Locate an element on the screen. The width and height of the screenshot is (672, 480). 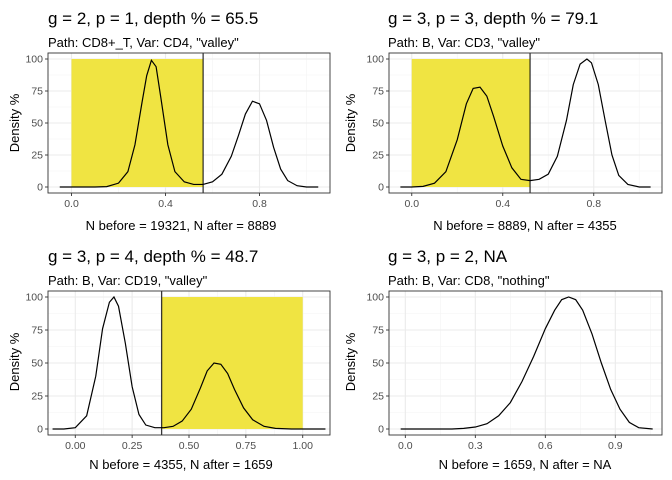
panel-title: g = 2, p = 1, depth % = 65.5 is located at coordinates (153, 18).